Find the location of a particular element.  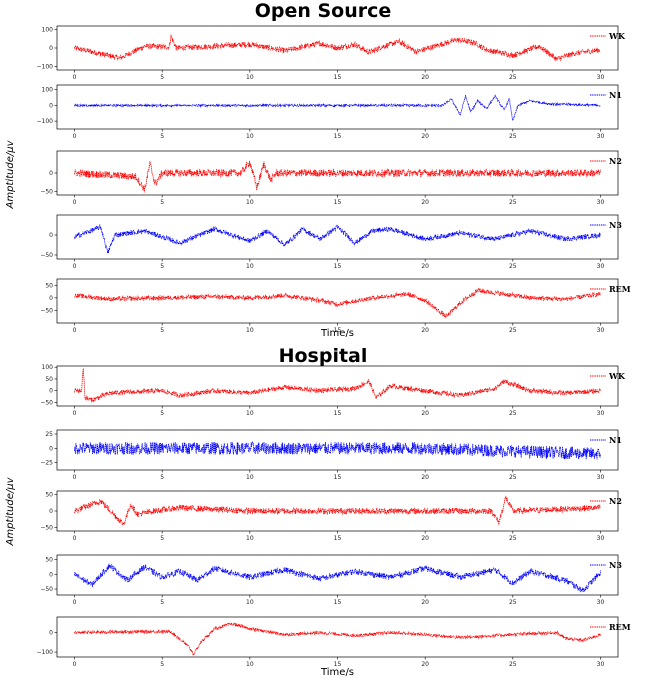

panel-n2: 0 5 10 15 20 25 30 0 −50 N2 is located at coordinates (331, 178).